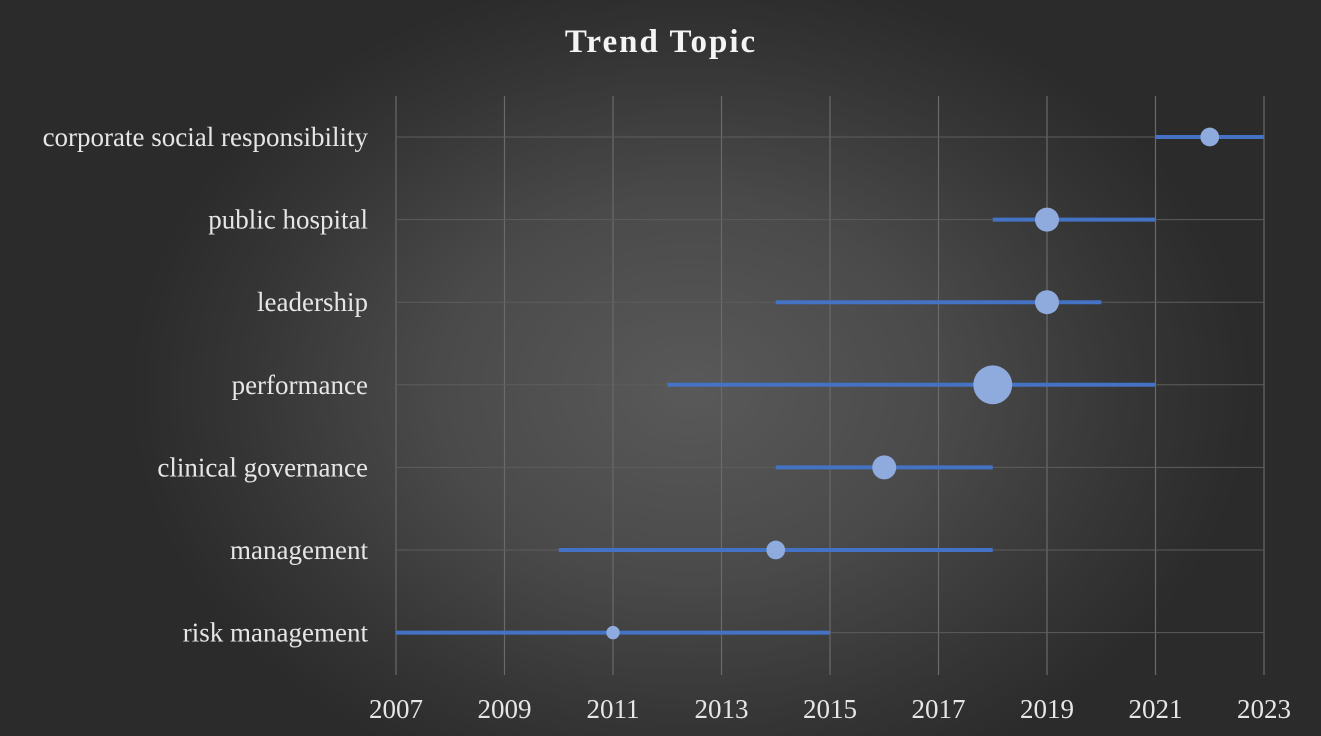  I want to click on category-label: performance, so click(300, 385).